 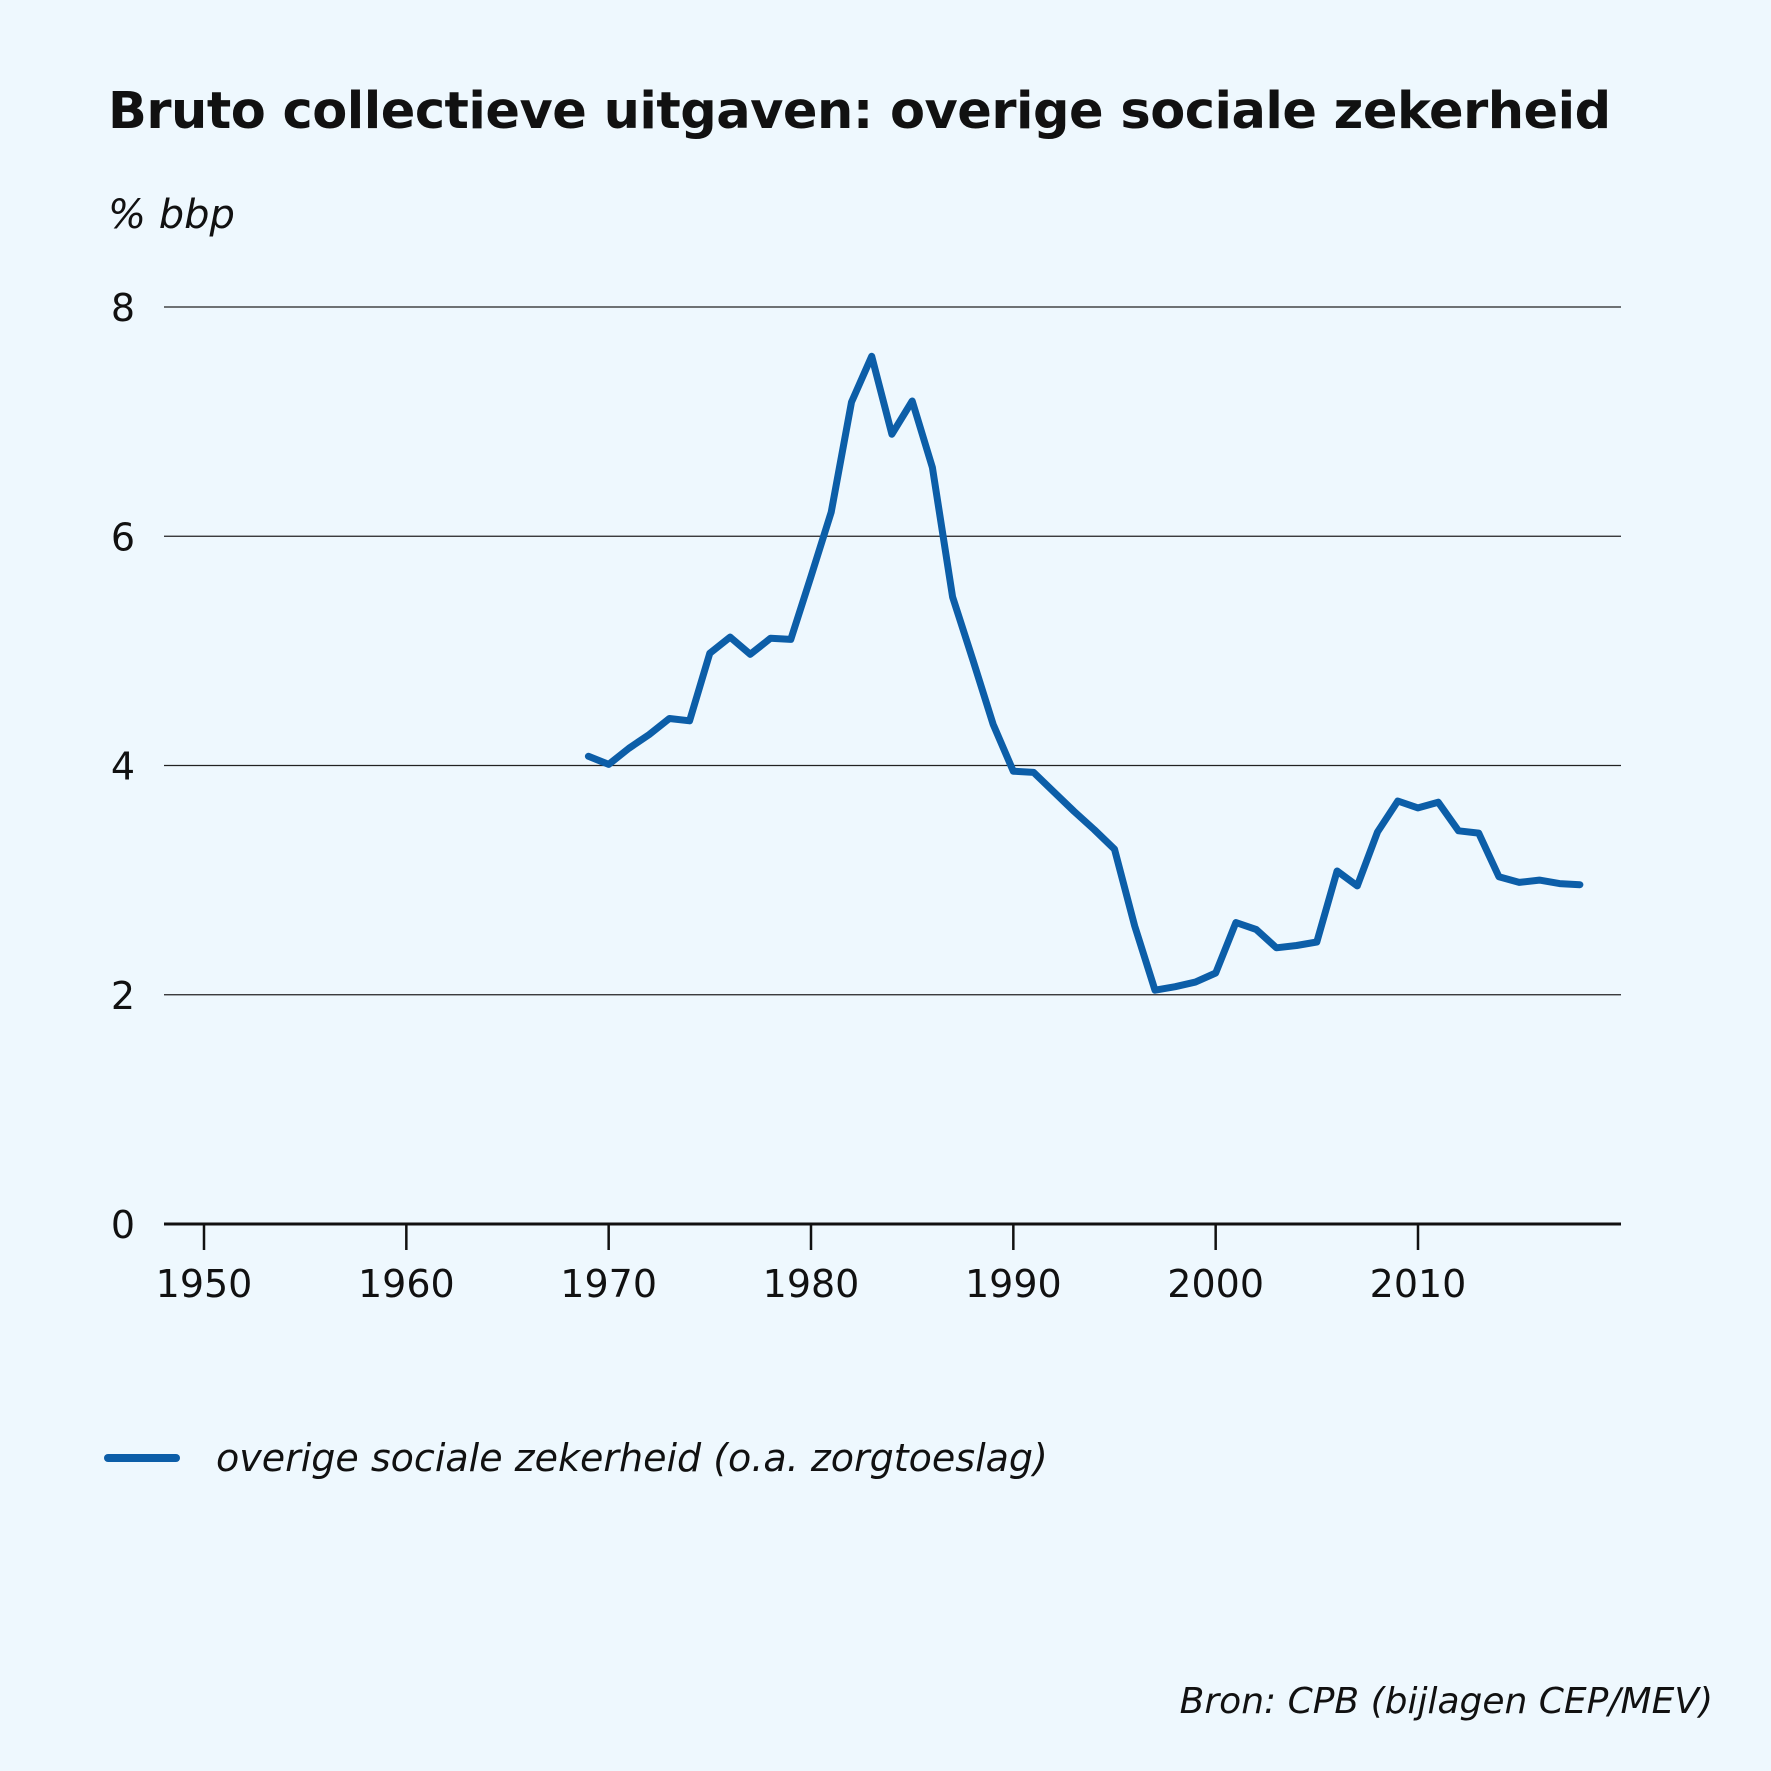 What do you see at coordinates (1446, 1701) in the screenshot?
I see `source-note: Bron: CPB (bijlagen CEP/MEV)` at bounding box center [1446, 1701].